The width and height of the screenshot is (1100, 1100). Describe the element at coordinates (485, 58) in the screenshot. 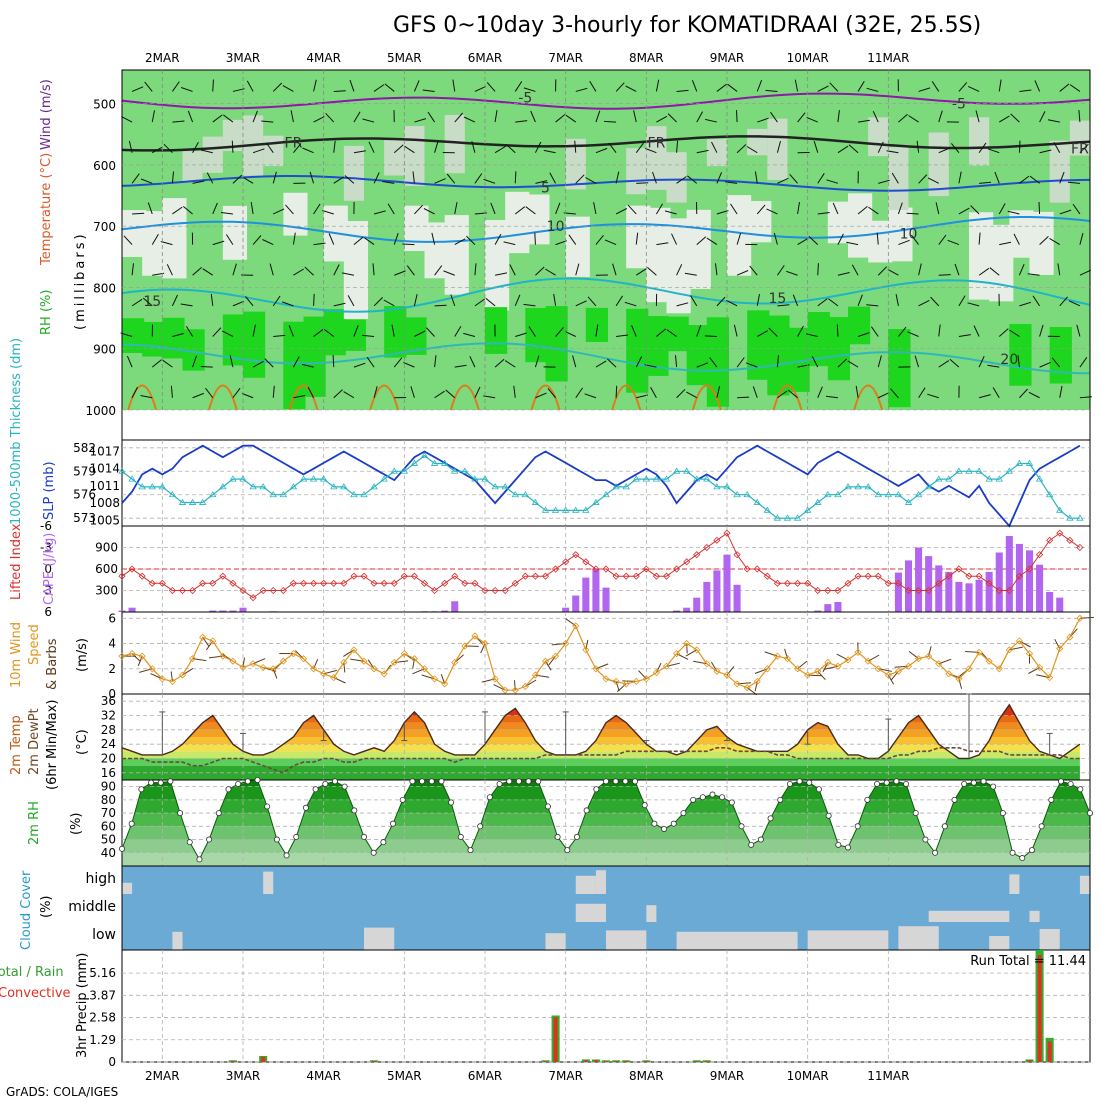

I see `top-time-label: 6MAR` at that location.